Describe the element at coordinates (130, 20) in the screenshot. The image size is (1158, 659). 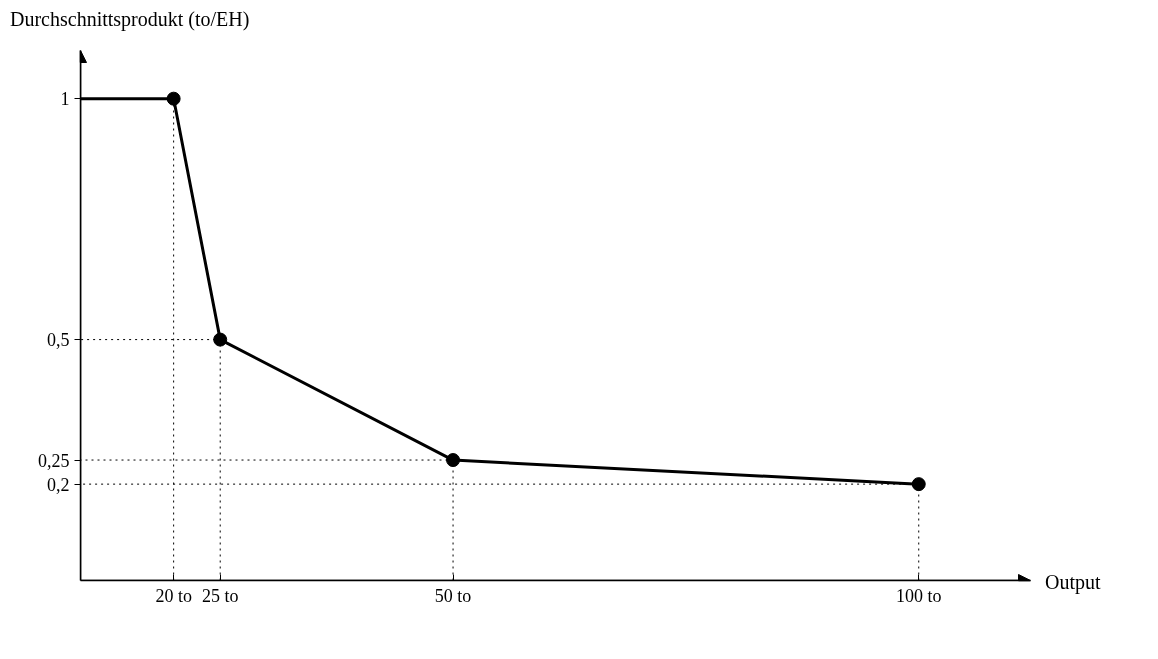
I see `y-axis-title: Durchschnittsprodukt (to/EH)` at that location.